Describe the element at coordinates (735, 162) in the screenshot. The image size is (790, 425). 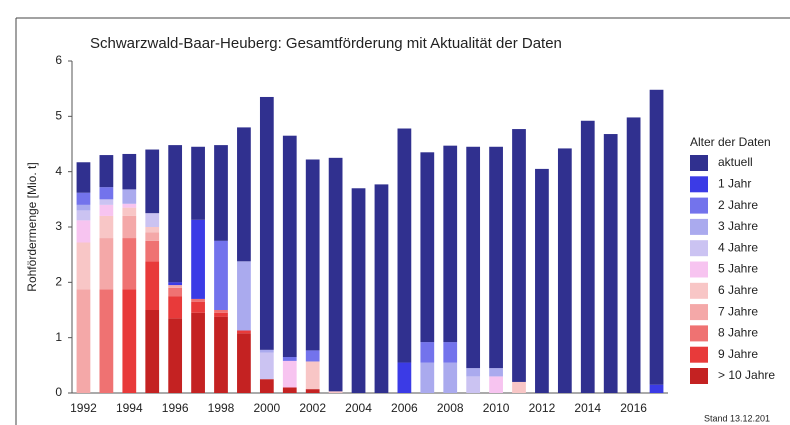
I see `legend-label: aktuell` at that location.